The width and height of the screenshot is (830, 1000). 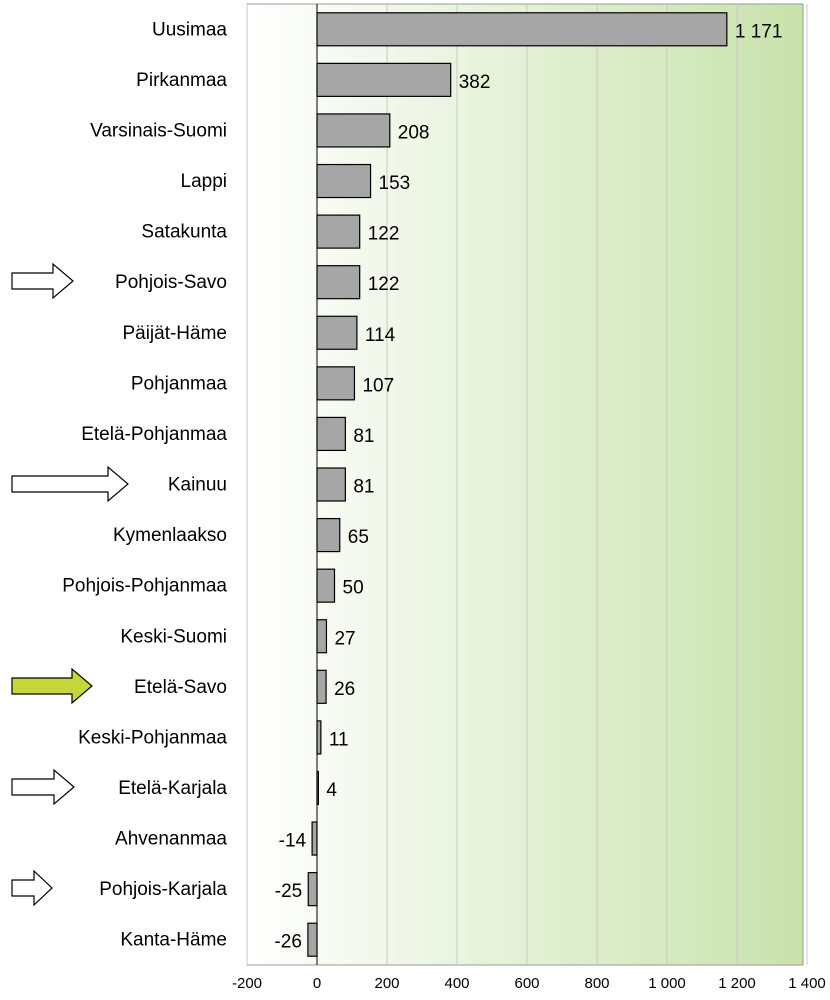 I want to click on category-label: Pohjois-Pohjanmaa, so click(x=144, y=586).